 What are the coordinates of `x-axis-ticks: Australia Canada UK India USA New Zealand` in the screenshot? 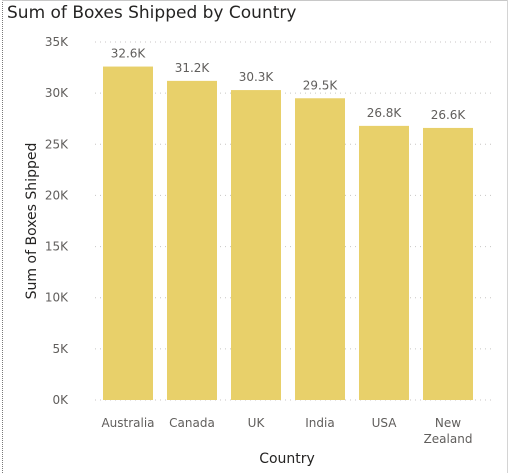 It's located at (286, 431).